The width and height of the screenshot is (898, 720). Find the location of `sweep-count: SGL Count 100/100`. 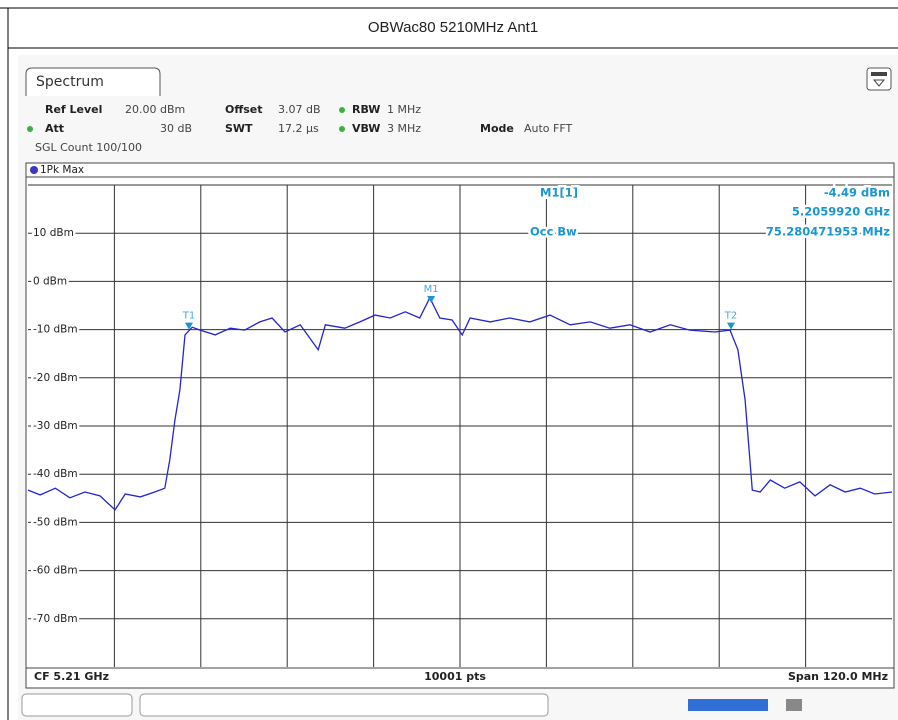

sweep-count: SGL Count 100/100 is located at coordinates (88, 147).